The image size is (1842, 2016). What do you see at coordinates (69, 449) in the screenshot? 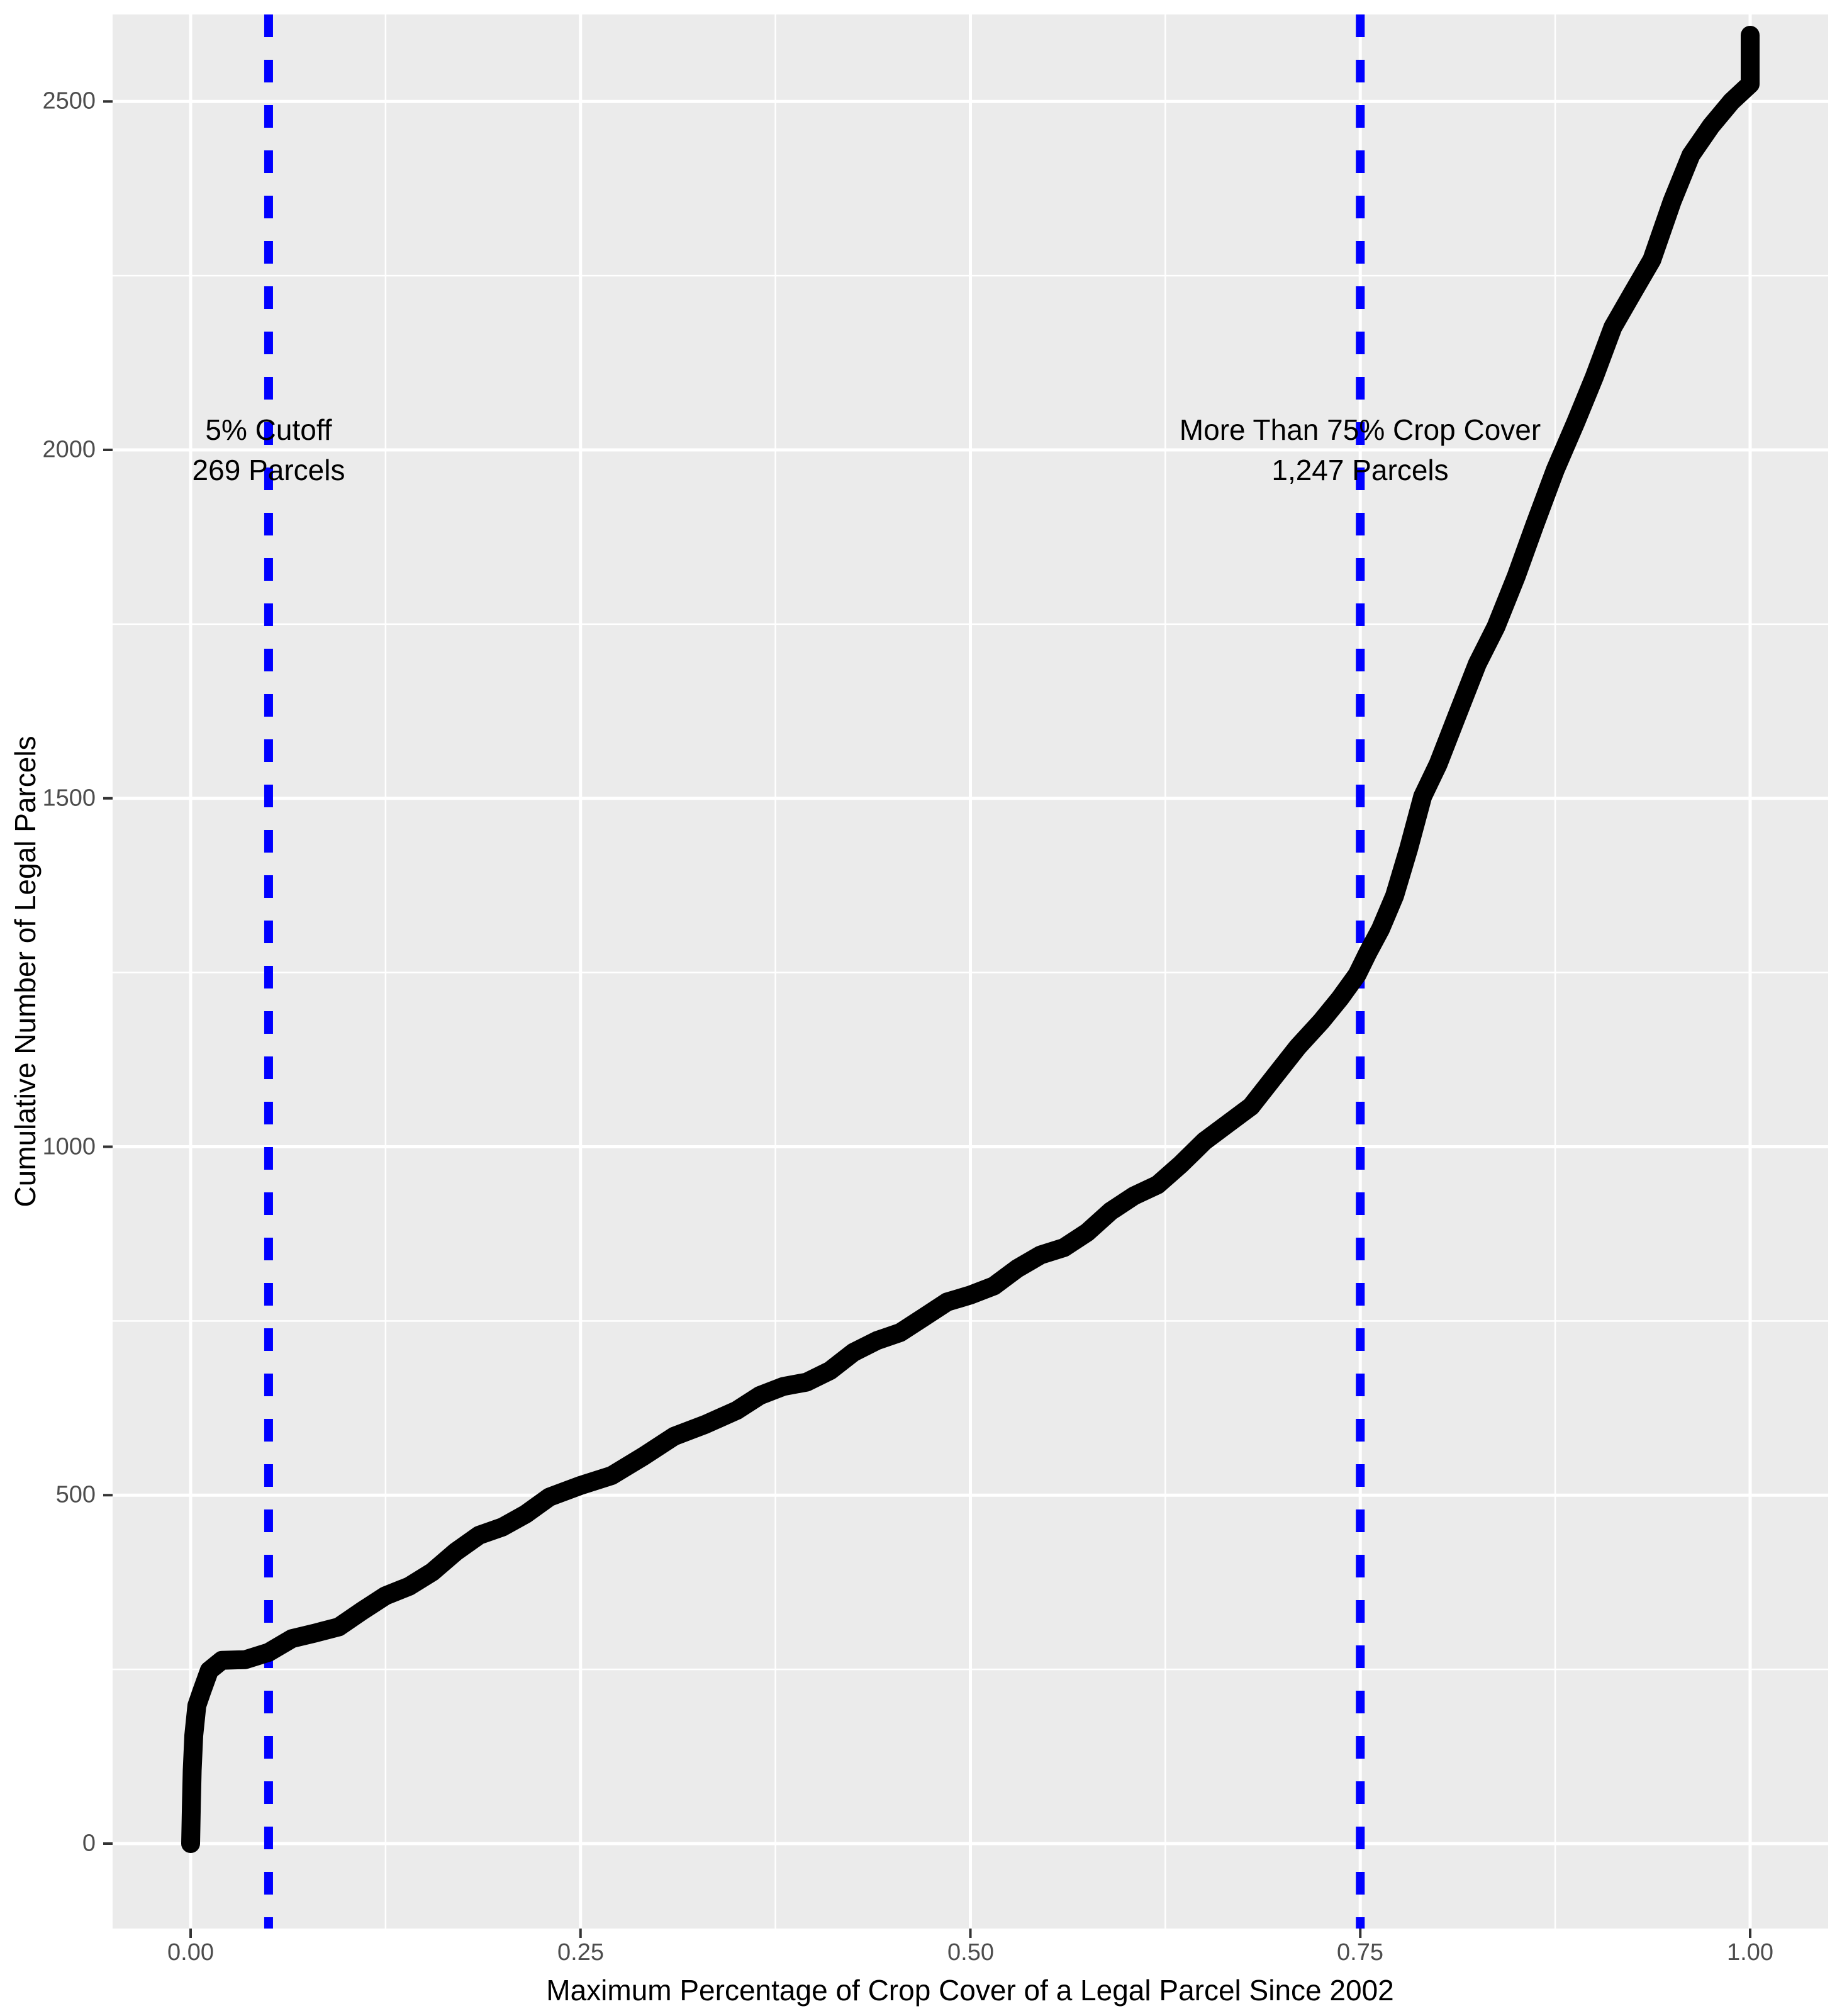
I see `y-axis-tick-label: 2000` at bounding box center [69, 449].